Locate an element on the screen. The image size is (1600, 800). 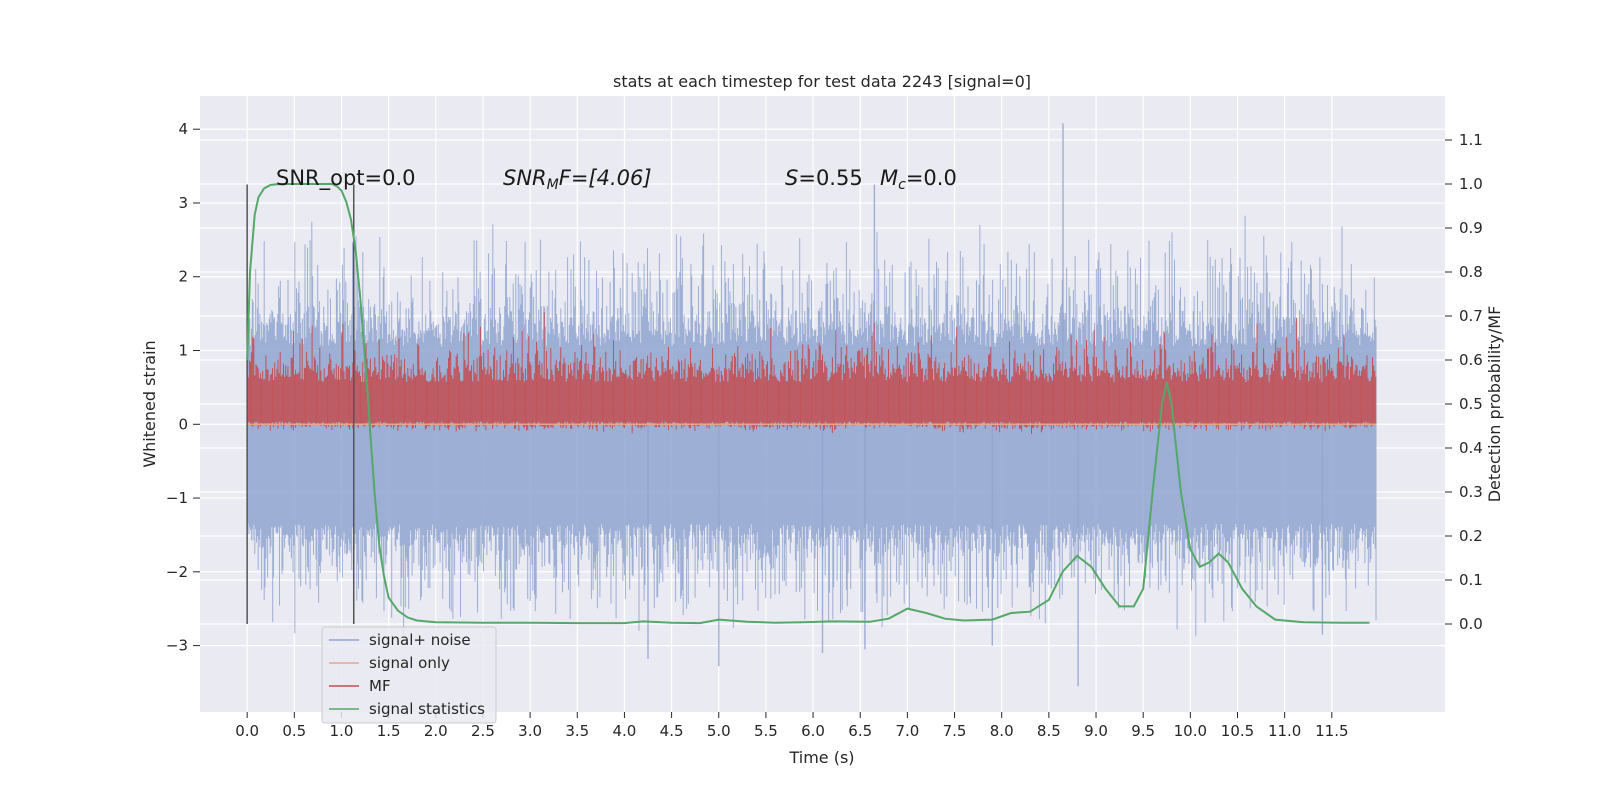
annotation-mc-sub: c is located at coordinates (902, 185).